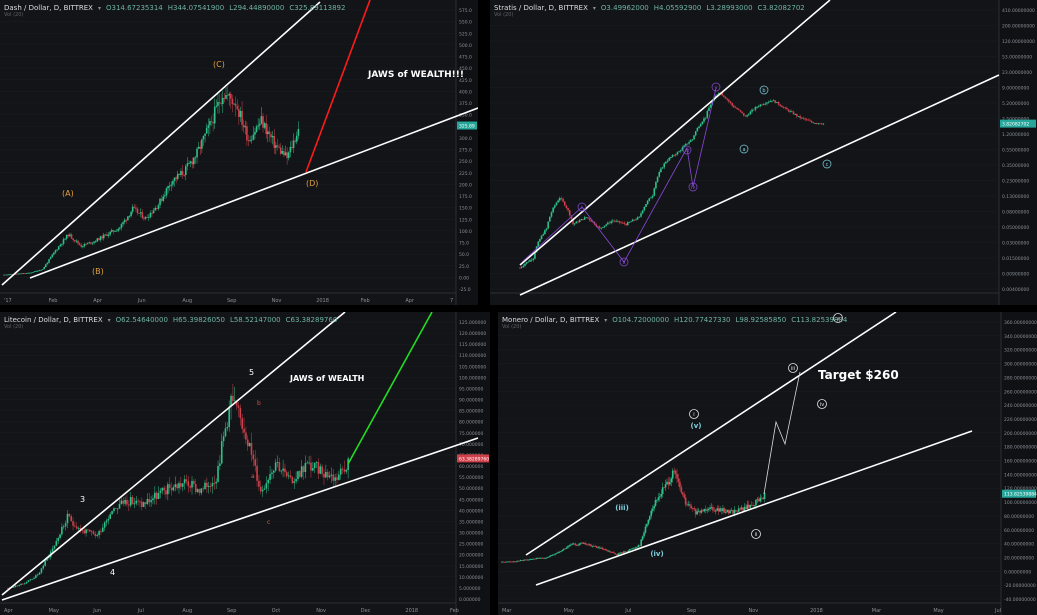  I want to click on monero-y-tick-label: 220.00000000, so click(1020, 420).